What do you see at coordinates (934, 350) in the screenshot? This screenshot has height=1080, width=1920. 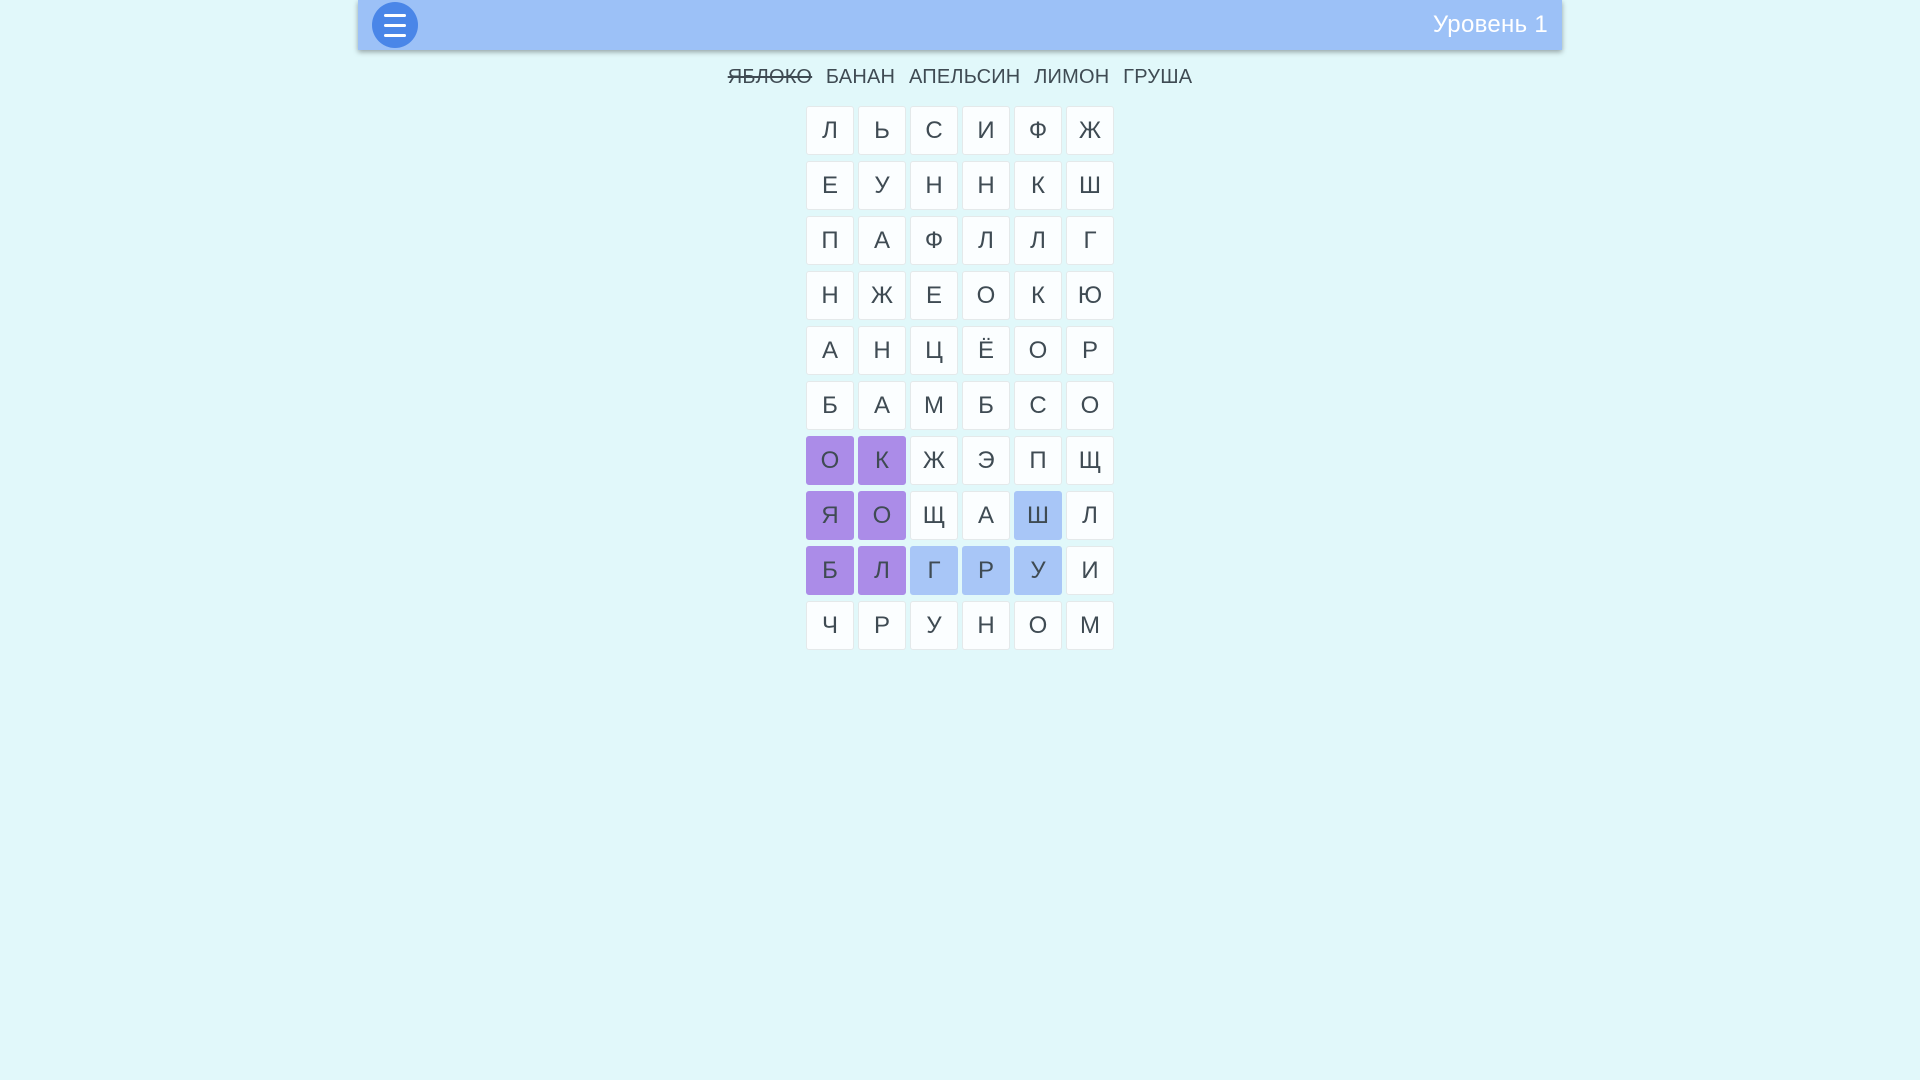 I see `grid-cell: Ц` at bounding box center [934, 350].